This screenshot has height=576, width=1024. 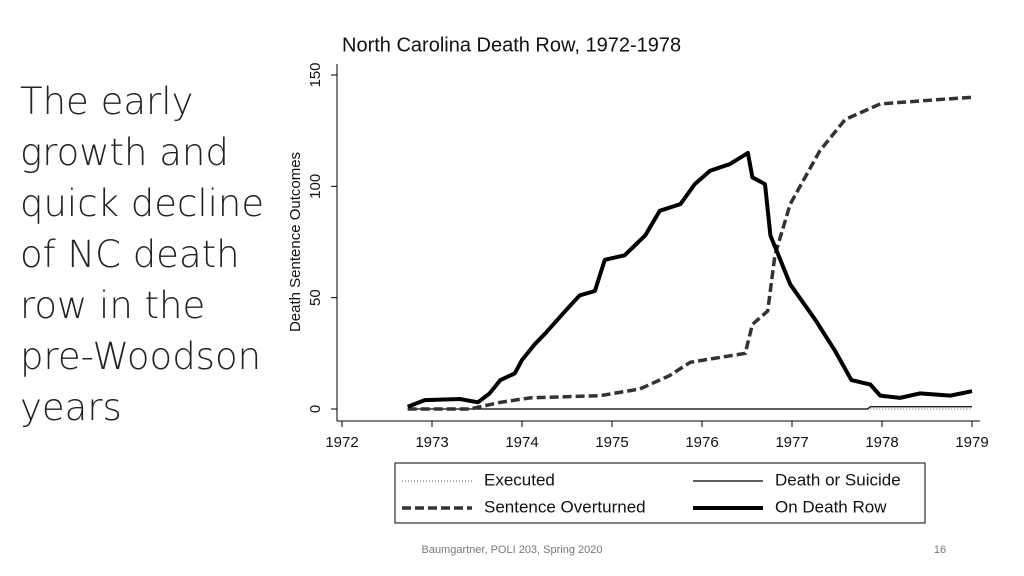 What do you see at coordinates (611, 442) in the screenshot?
I see `x-tick-label: 1975` at bounding box center [611, 442].